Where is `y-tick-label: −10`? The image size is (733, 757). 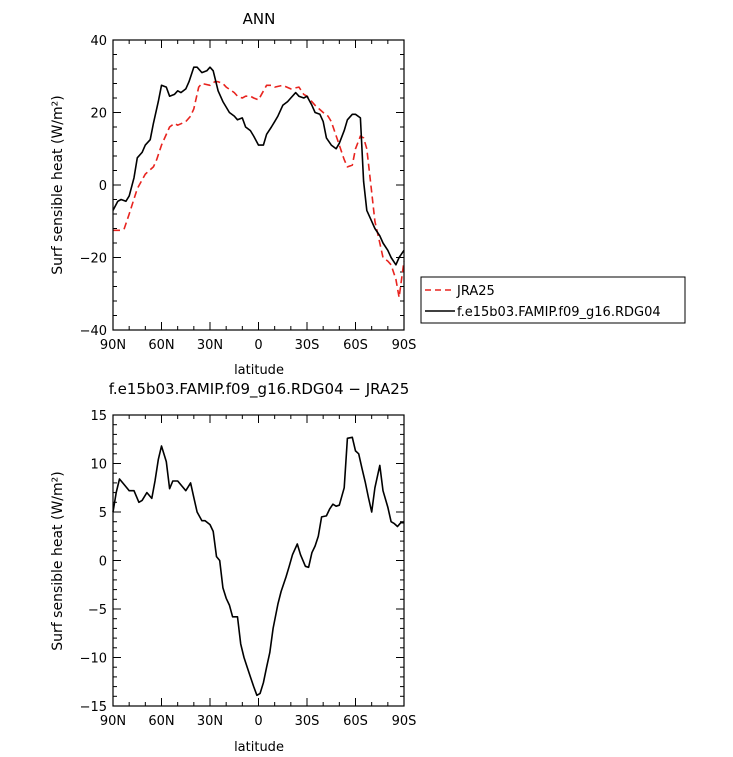
y-tick-label: −10 is located at coordinates (93, 659).